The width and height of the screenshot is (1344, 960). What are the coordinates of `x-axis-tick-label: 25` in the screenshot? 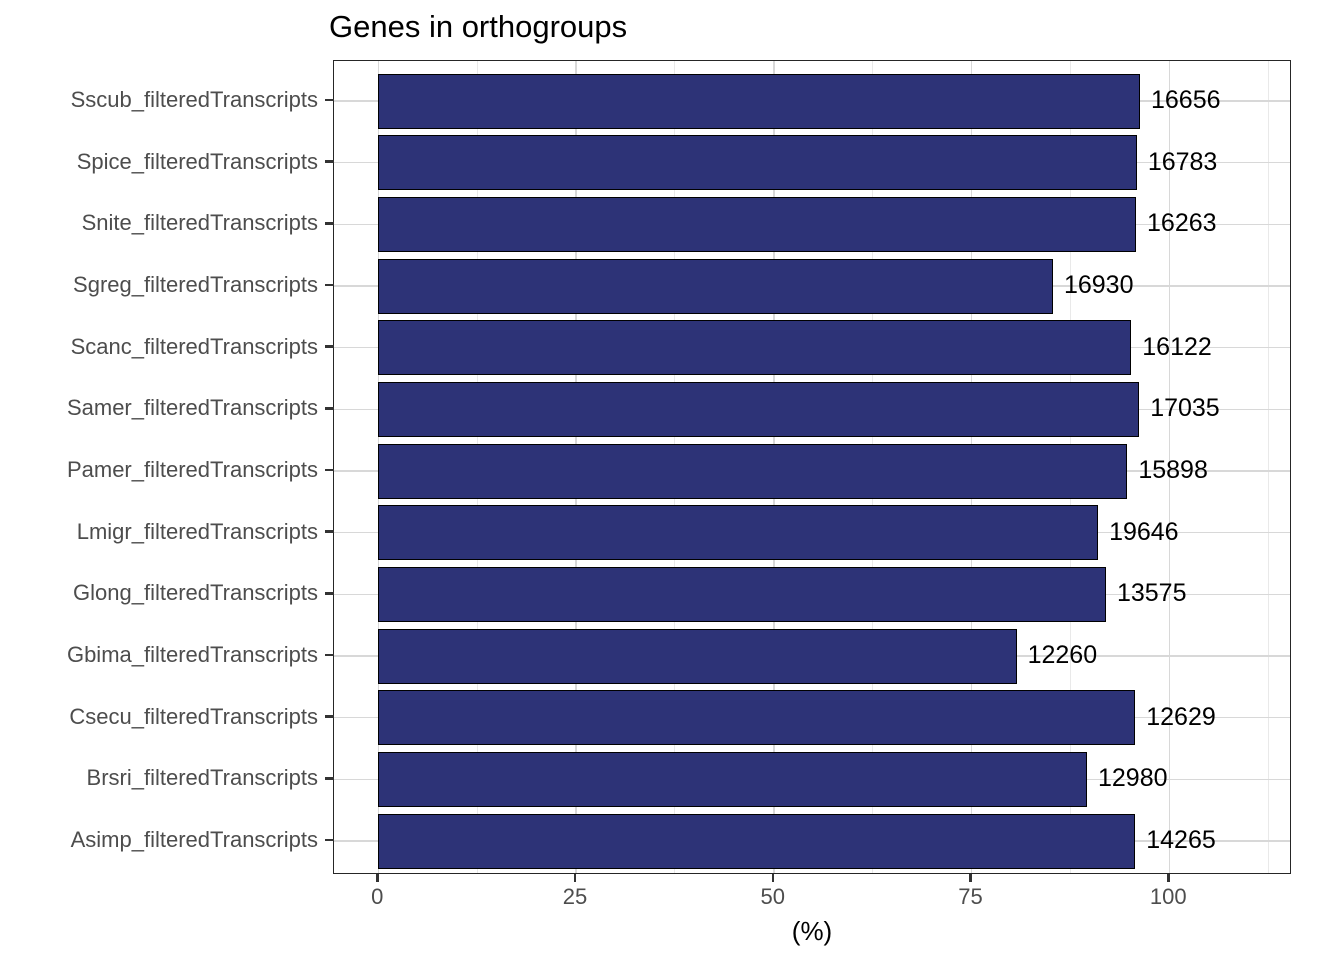 It's located at (575, 896).